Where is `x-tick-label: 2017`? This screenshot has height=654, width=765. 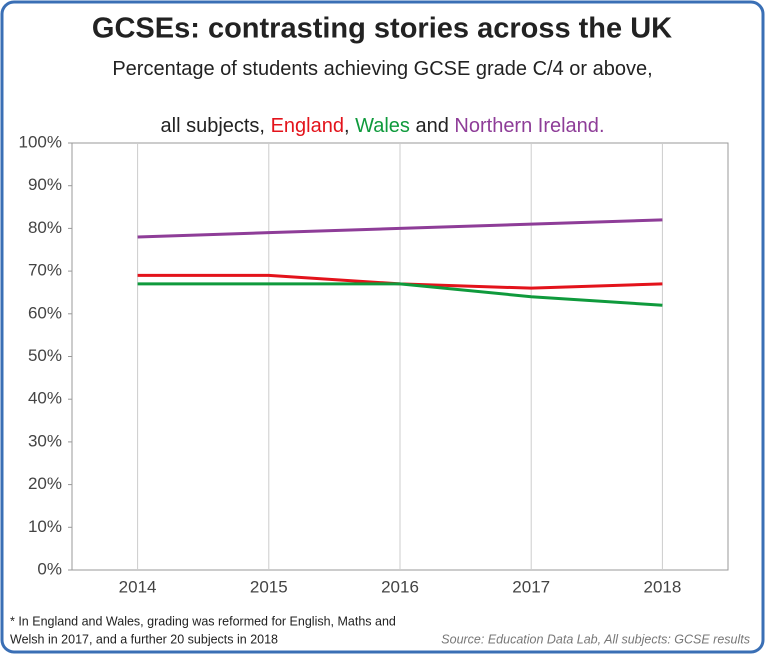
x-tick-label: 2017 is located at coordinates (531, 586).